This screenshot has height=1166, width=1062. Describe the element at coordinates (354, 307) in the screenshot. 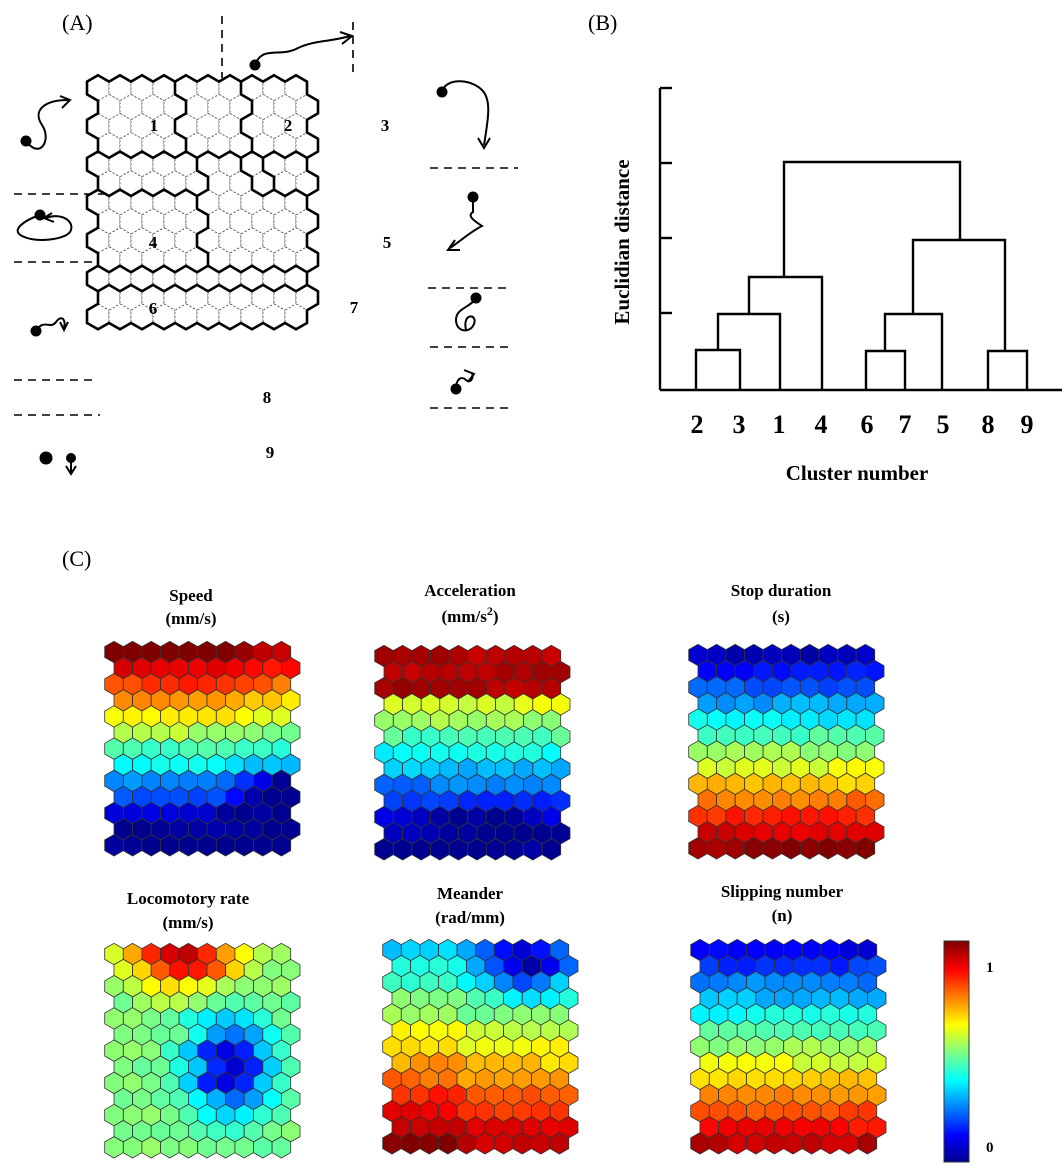

I see `cluster-label-7: 7` at that location.